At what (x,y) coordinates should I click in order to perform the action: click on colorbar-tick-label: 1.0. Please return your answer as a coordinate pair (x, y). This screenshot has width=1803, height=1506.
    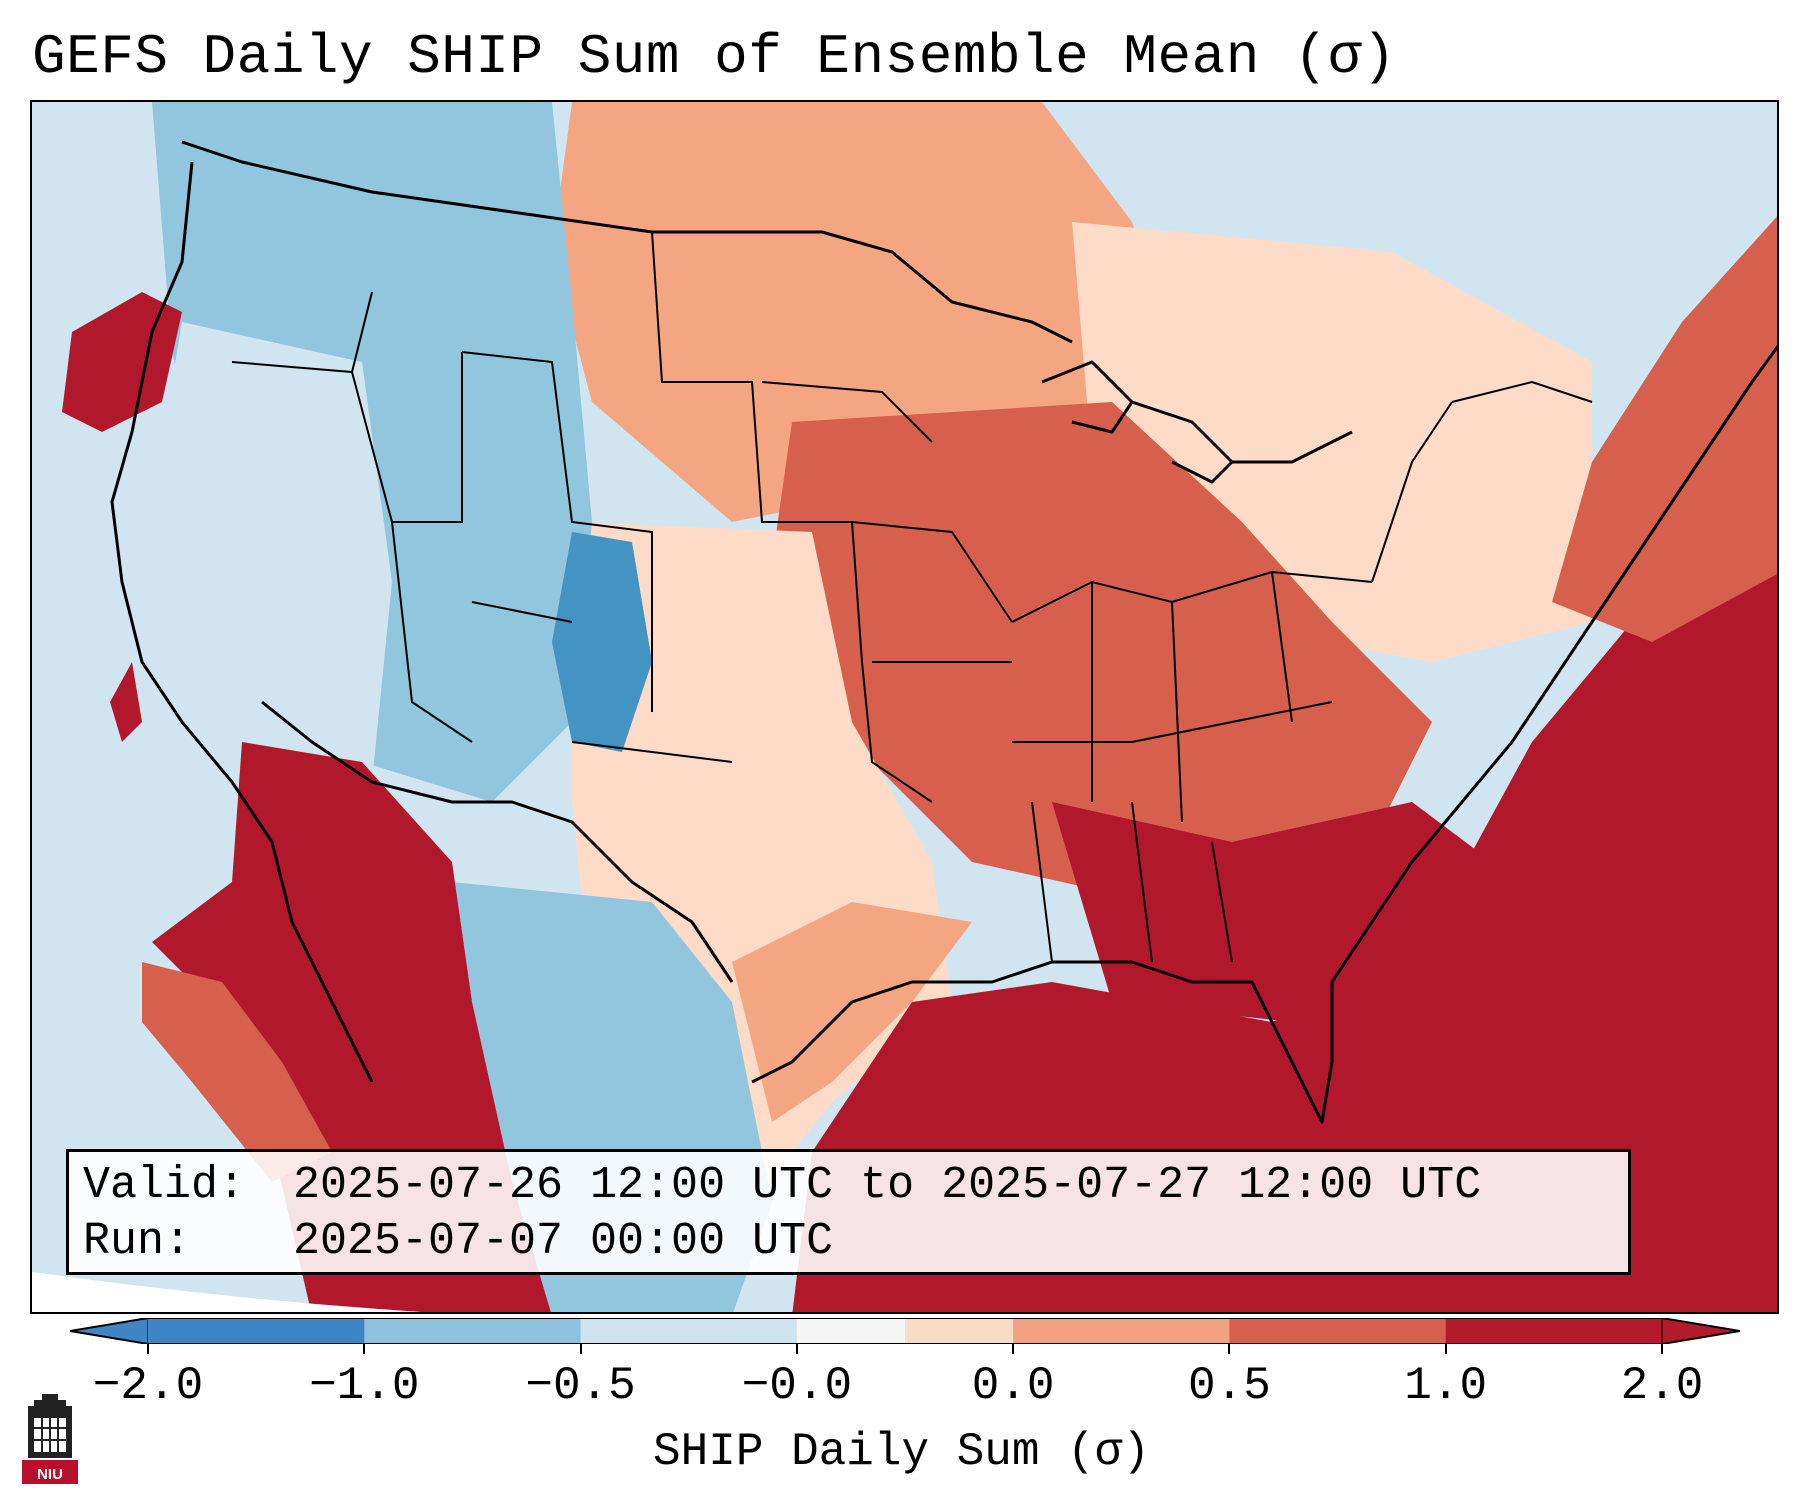
    Looking at the image, I should click on (1446, 1386).